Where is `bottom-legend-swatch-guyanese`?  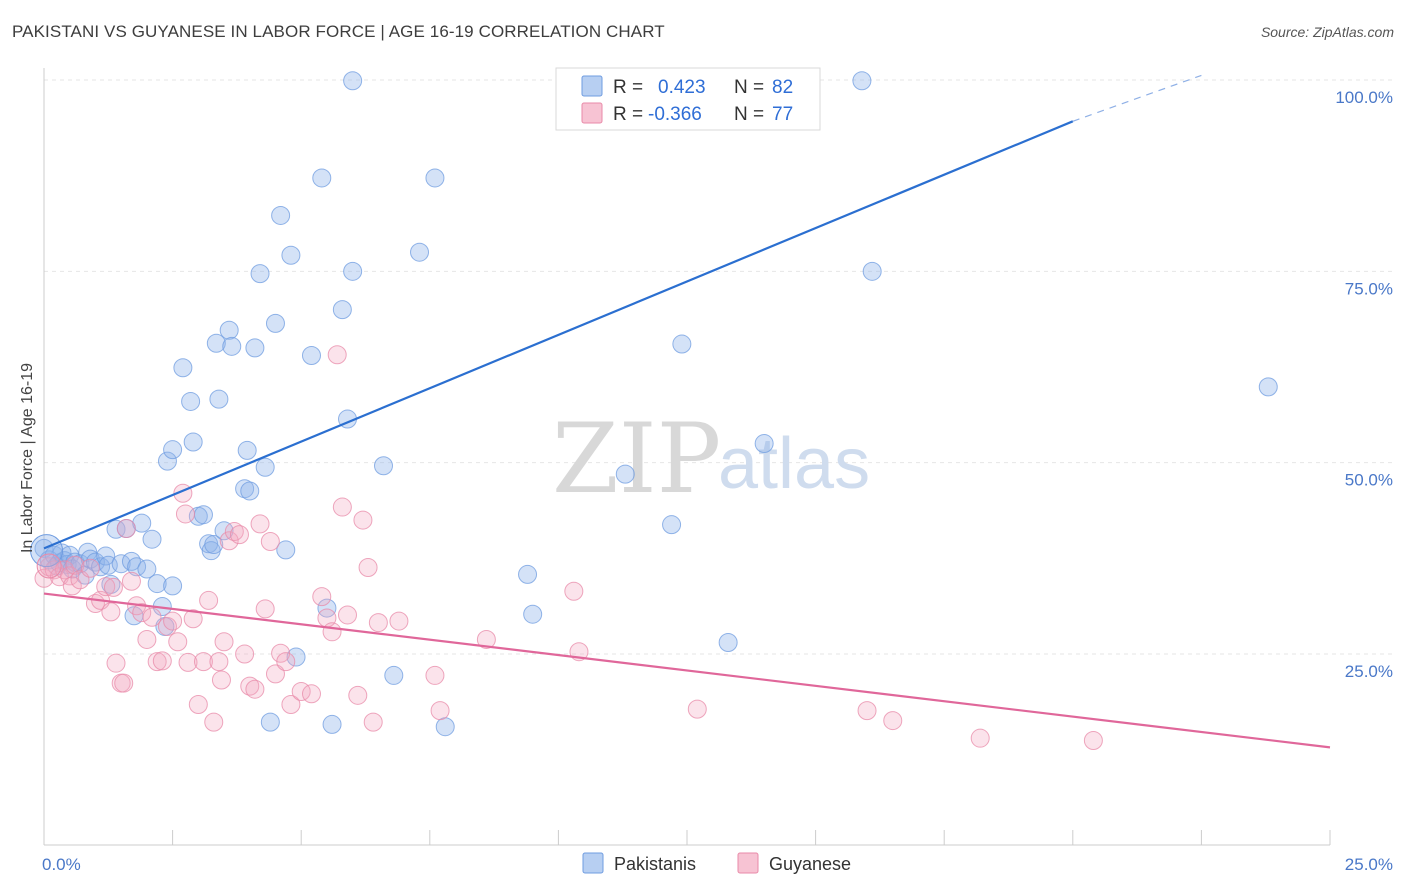 bottom-legend-swatch-guyanese is located at coordinates (748, 863).